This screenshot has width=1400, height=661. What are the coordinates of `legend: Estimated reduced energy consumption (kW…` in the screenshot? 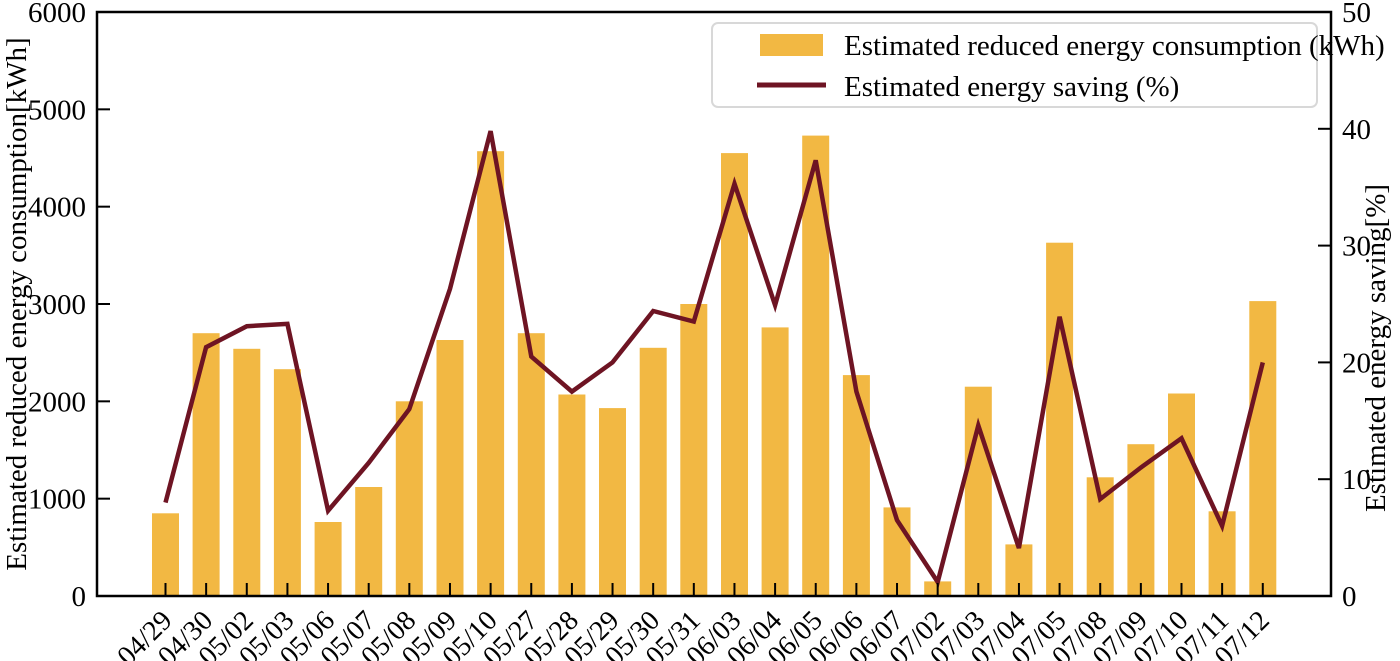 It's located at (1048, 65).